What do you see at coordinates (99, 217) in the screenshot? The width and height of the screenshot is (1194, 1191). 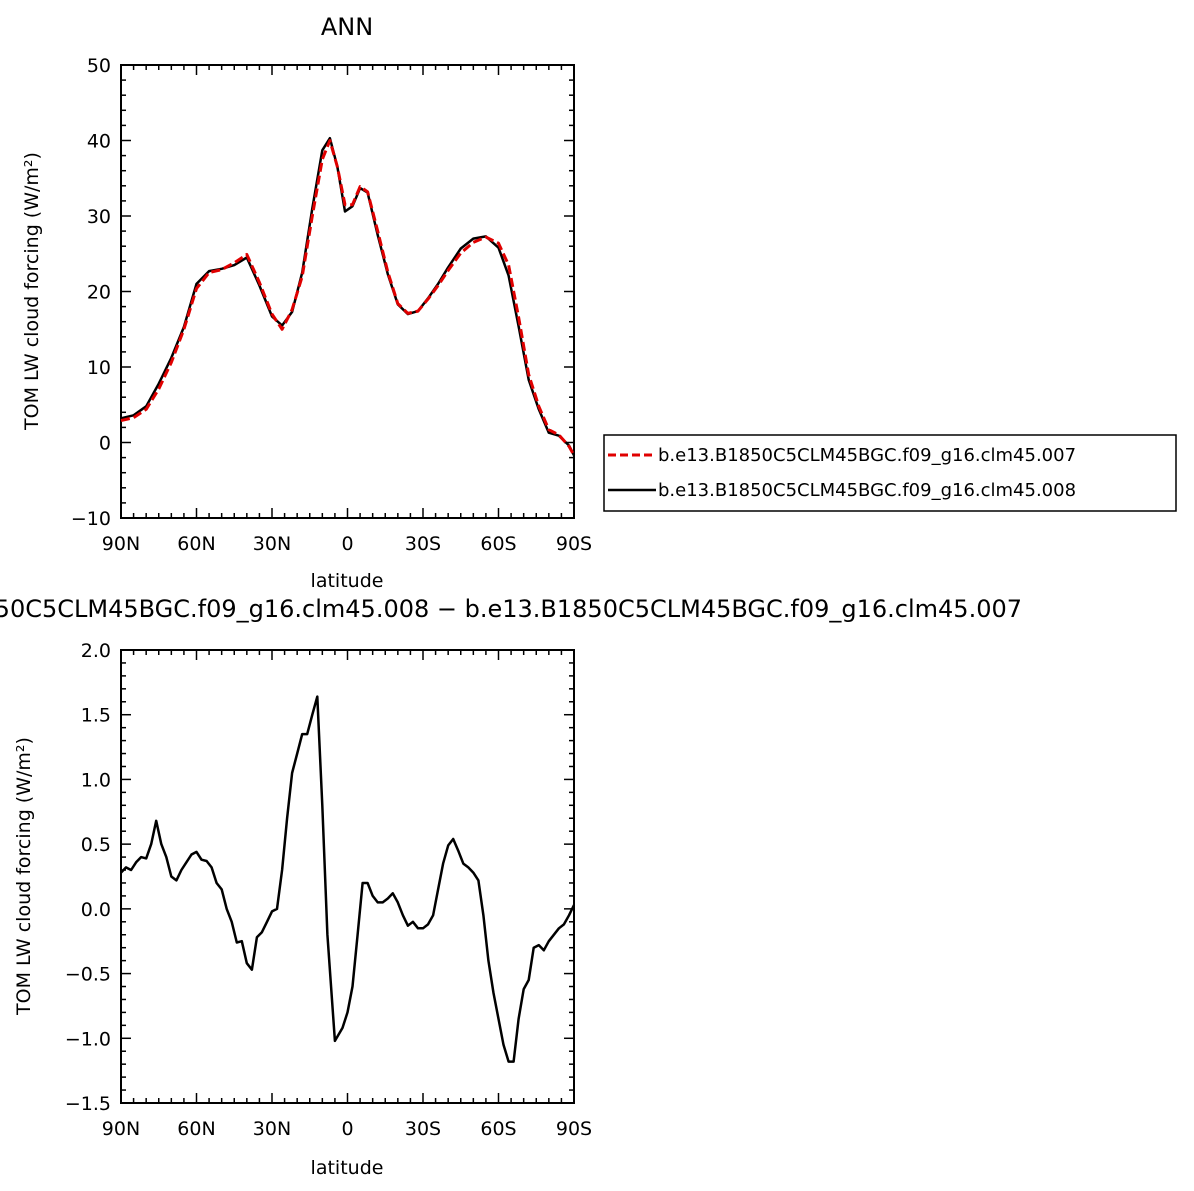 I see `top-y-tick-label: 30` at bounding box center [99, 217].